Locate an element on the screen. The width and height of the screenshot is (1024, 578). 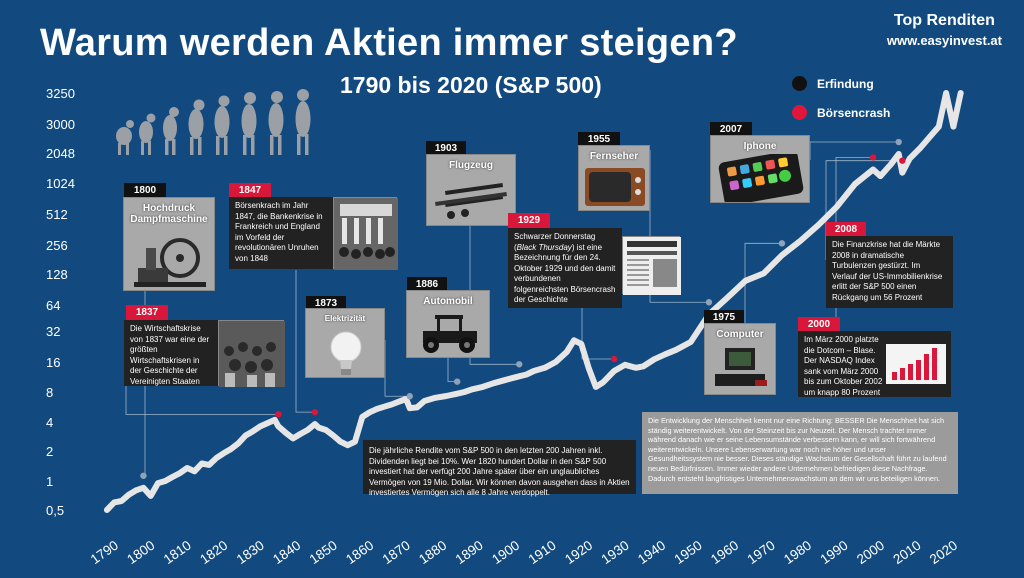
x-tick-label: 2020 is located at coordinates (943, 553).